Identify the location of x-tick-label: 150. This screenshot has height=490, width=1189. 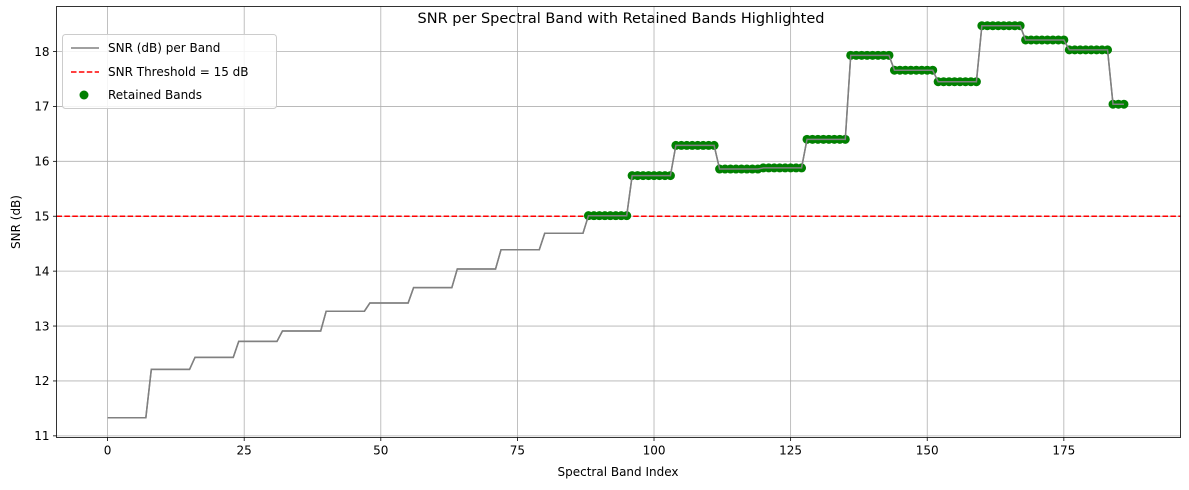
(927, 451).